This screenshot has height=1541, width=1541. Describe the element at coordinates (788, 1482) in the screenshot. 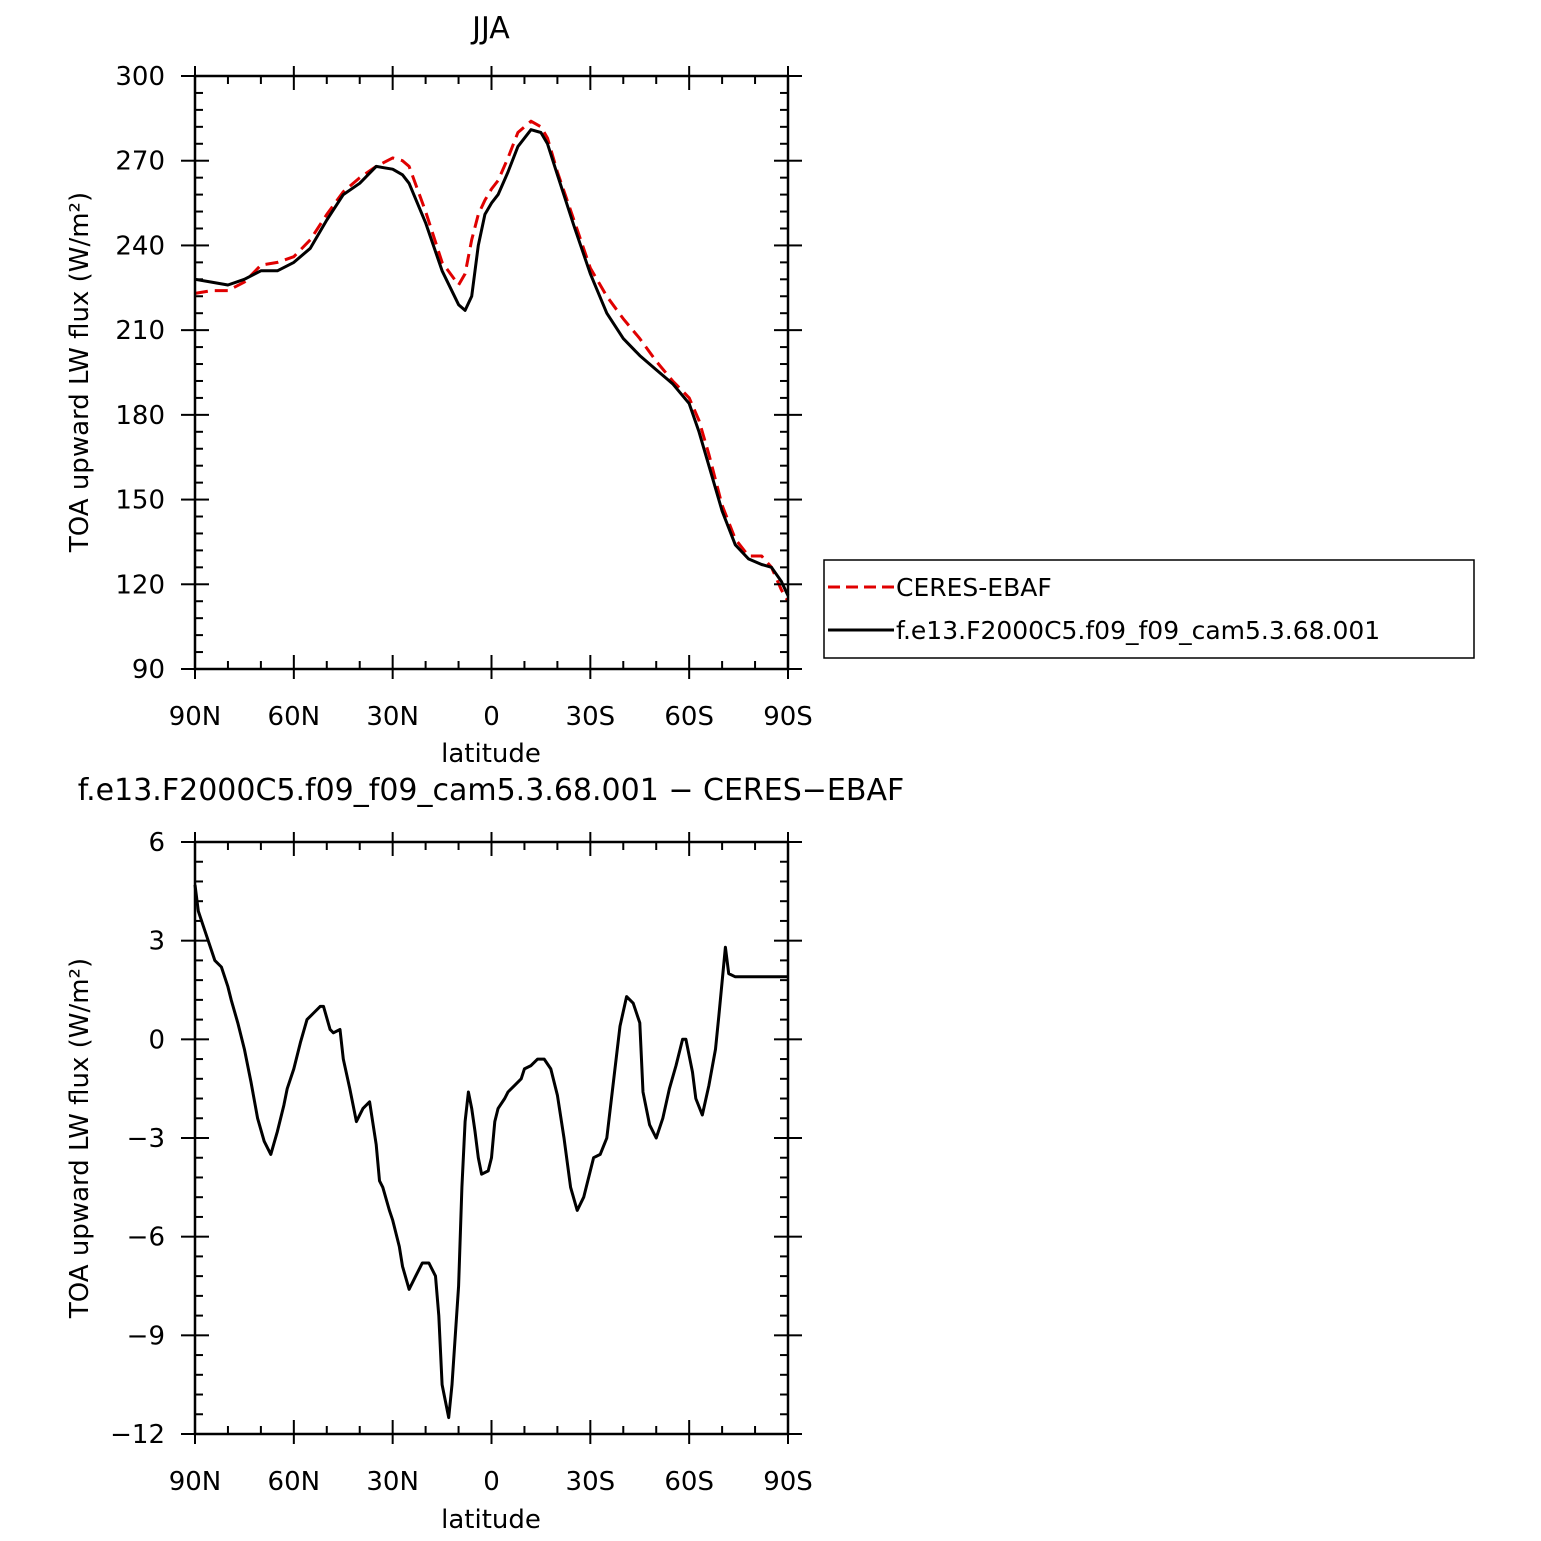

I see `bottom-x-tick-label: 90S` at that location.